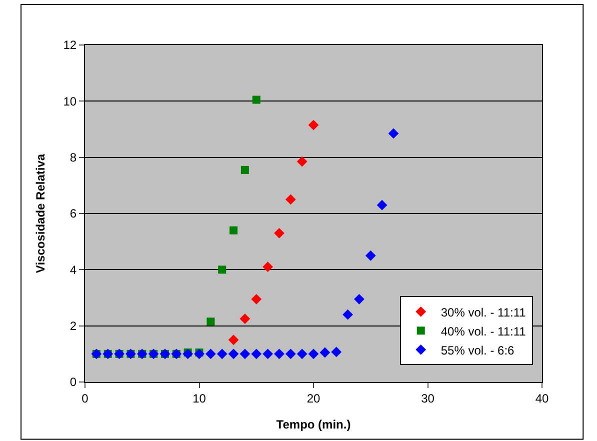 The width and height of the screenshot is (597, 441). What do you see at coordinates (73, 326) in the screenshot?
I see `y-tick-label: 2` at bounding box center [73, 326].